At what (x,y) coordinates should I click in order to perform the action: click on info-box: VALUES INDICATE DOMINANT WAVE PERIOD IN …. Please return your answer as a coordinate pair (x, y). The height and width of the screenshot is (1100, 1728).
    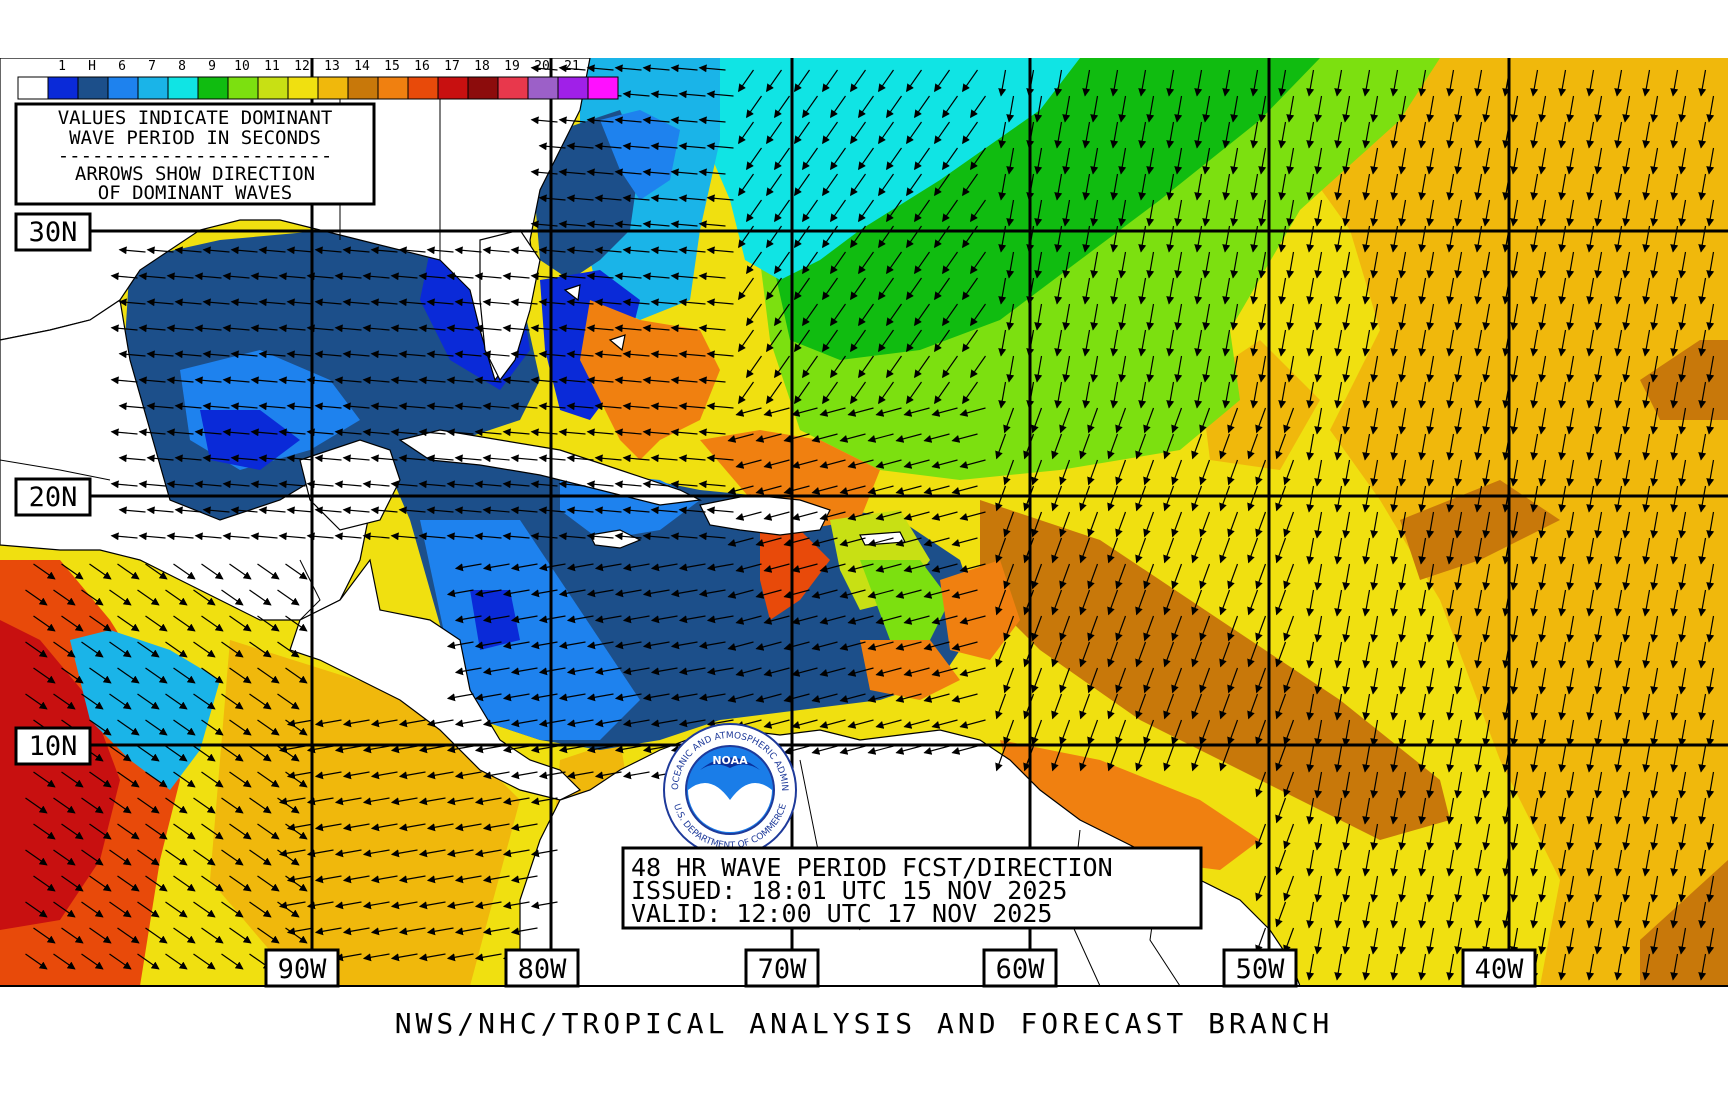
    Looking at the image, I should click on (195, 154).